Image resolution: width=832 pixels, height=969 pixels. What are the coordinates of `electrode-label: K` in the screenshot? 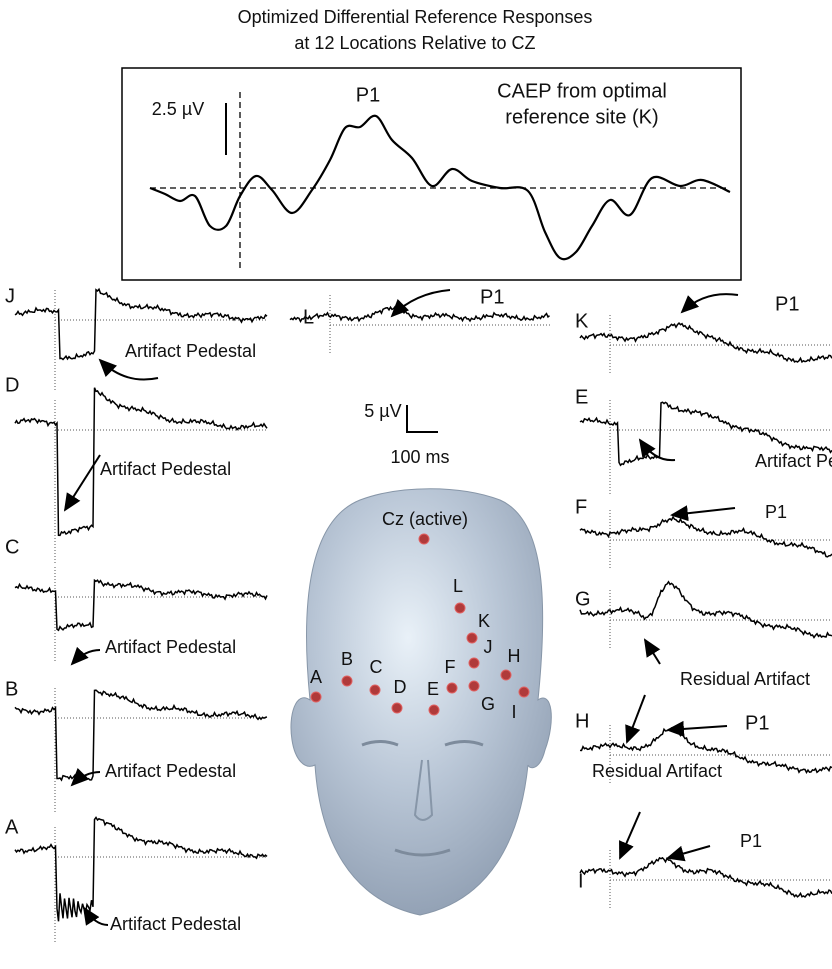 It's located at (484, 621).